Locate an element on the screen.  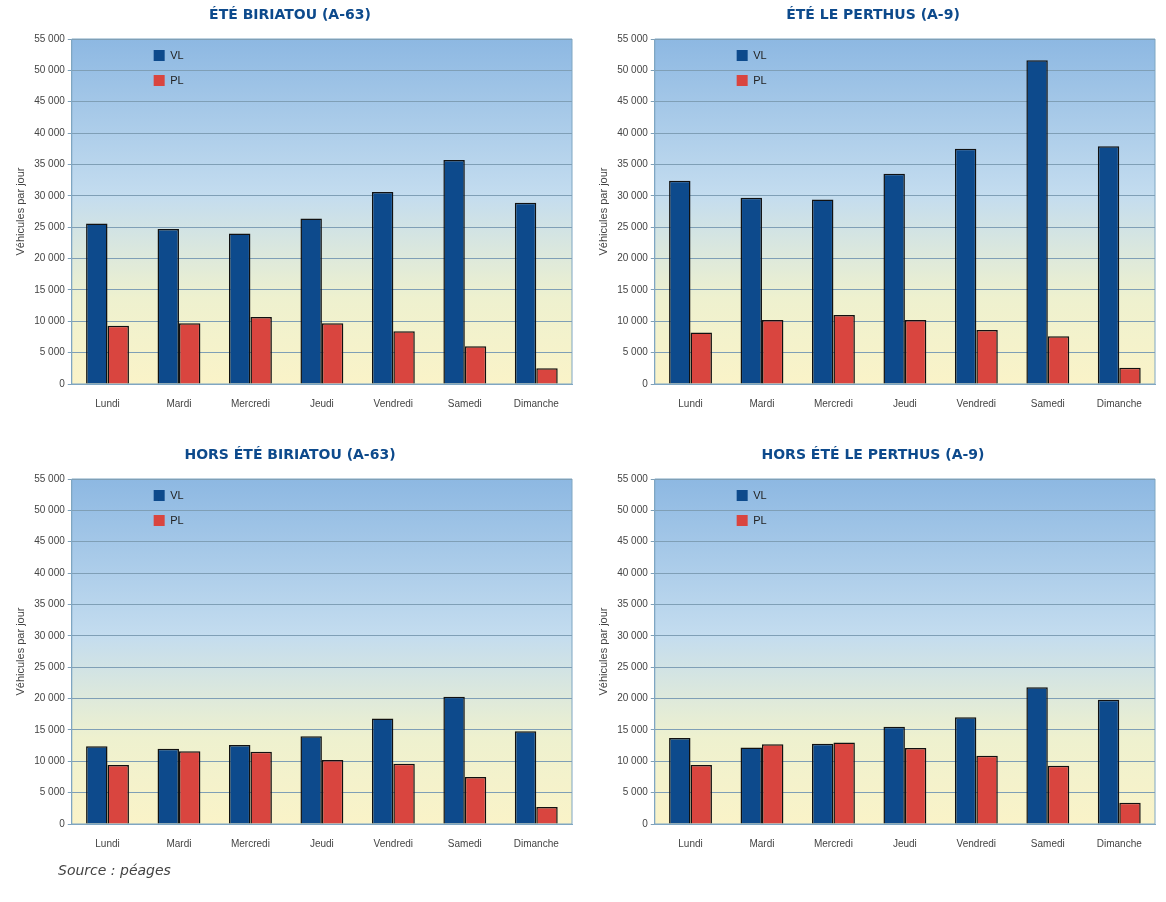
source-note: Source : péages is located at coordinates (114, 870).